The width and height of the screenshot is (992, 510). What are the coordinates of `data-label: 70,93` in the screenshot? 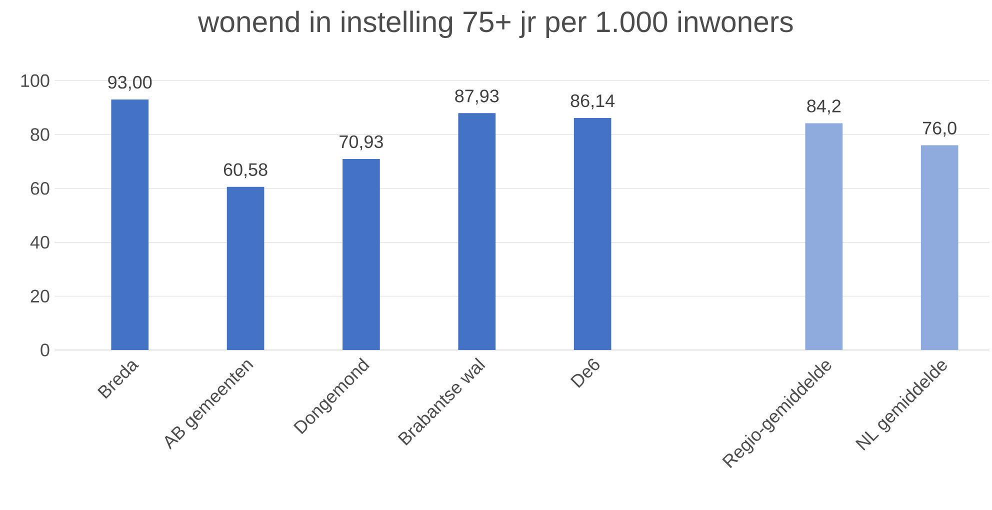 It's located at (361, 142).